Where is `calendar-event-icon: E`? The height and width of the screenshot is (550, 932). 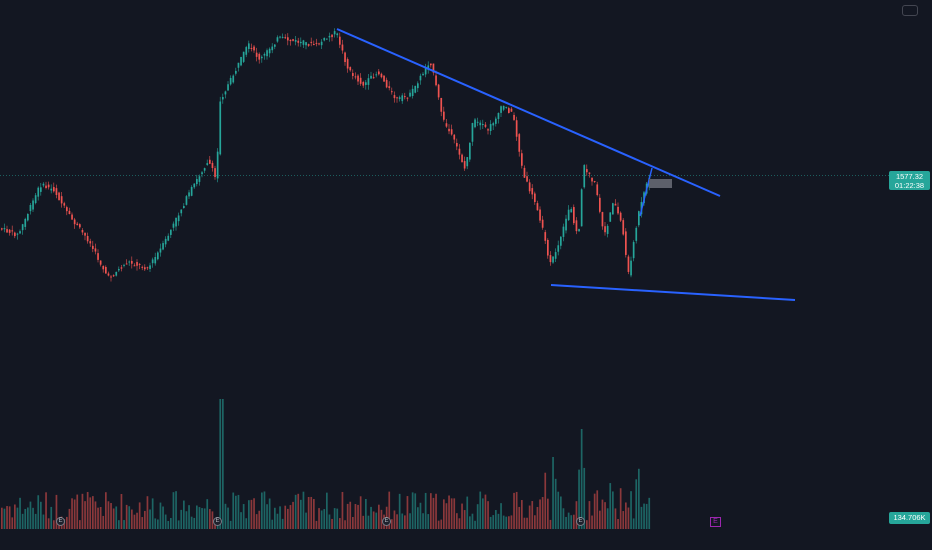 calendar-event-icon: E is located at coordinates (715, 522).